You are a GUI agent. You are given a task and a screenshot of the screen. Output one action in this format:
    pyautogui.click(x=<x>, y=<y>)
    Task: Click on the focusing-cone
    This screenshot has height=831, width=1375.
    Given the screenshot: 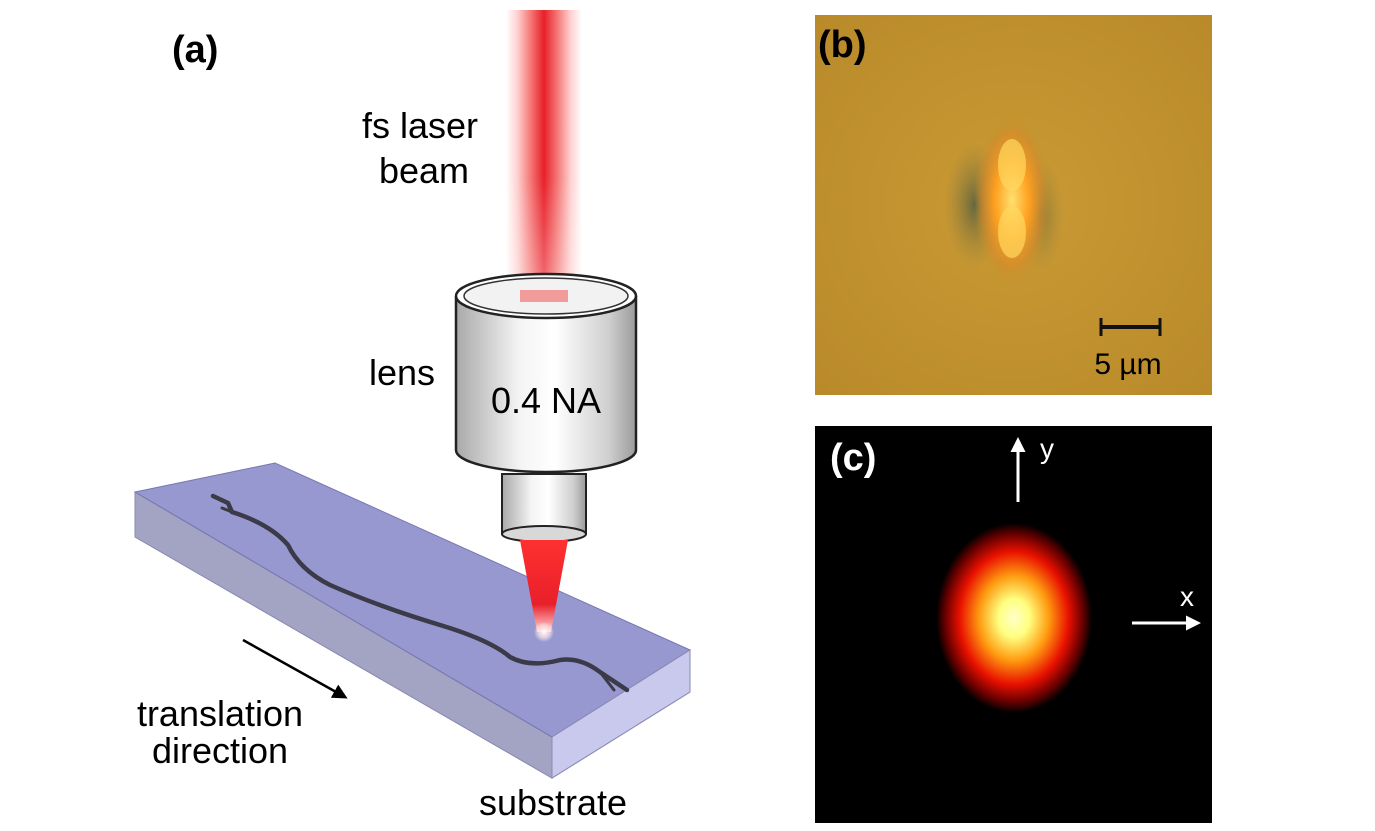 What is the action you would take?
    pyautogui.click(x=544, y=586)
    